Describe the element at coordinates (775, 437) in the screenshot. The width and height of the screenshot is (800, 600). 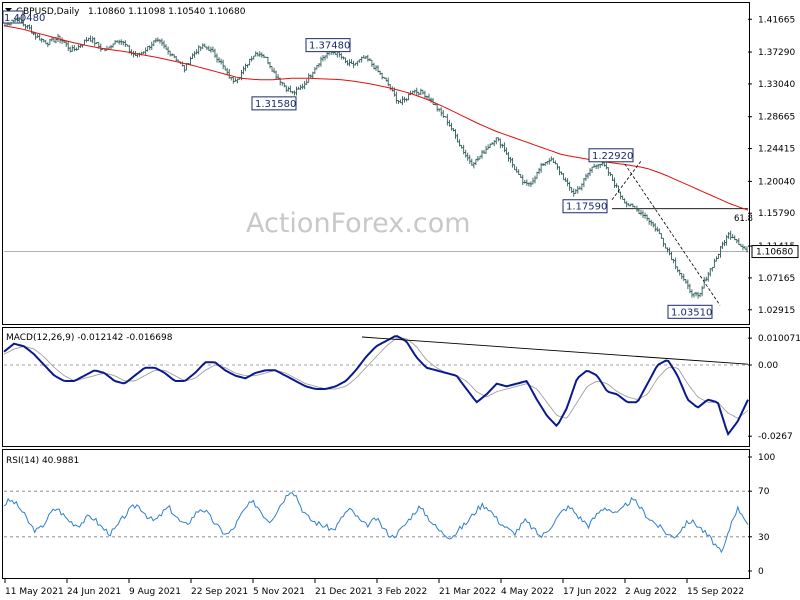
I see `macd-tick-label: -0.0267` at that location.